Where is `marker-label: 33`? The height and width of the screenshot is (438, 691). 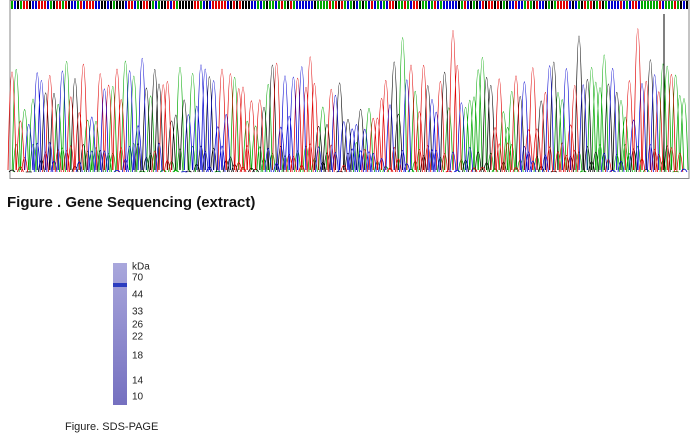 marker-label: 33 is located at coordinates (138, 312).